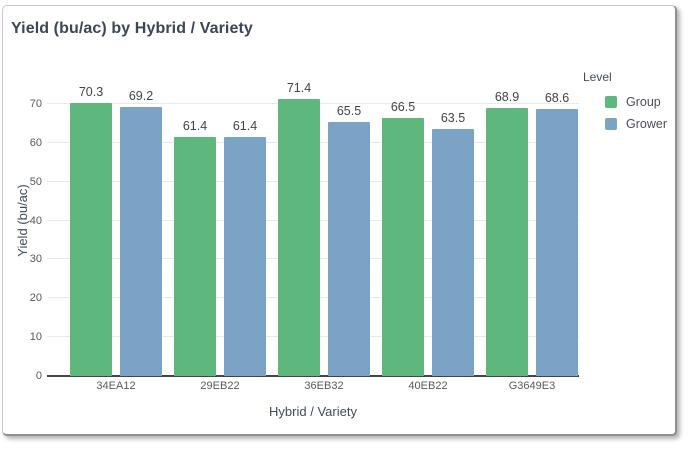 Image resolution: width=688 pixels, height=451 pixels. What do you see at coordinates (132, 28) in the screenshot?
I see `chart-title: Yield (bu/ac) by Hybrid / Variety` at bounding box center [132, 28].